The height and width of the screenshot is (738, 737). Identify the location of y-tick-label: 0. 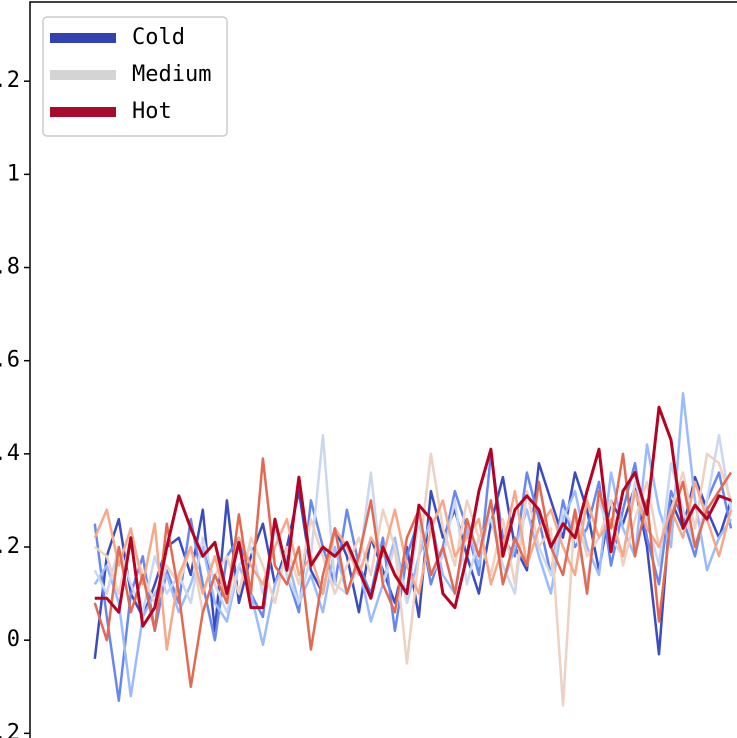
(13, 639).